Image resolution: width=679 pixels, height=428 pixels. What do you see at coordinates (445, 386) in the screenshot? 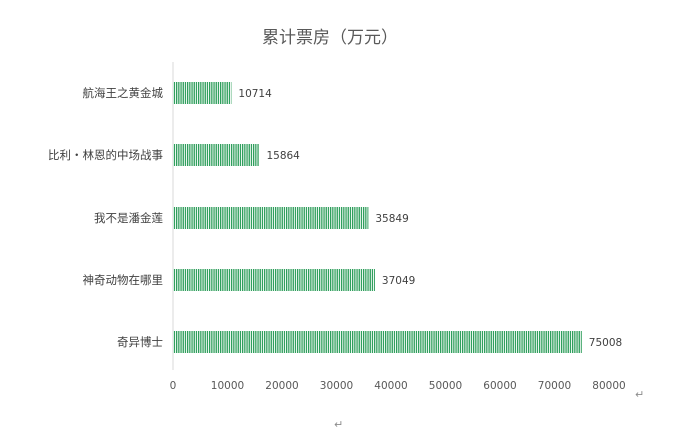
I see `x-tick-label-5: 50000` at bounding box center [445, 386].